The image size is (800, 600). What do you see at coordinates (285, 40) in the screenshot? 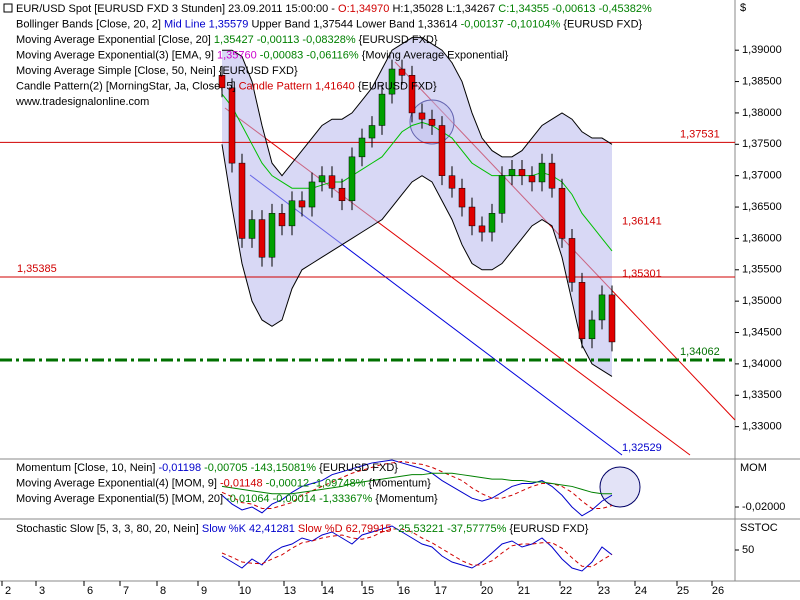
I see `legend-text: 1,35427 -0,00113 -0,08328%` at bounding box center [285, 40].